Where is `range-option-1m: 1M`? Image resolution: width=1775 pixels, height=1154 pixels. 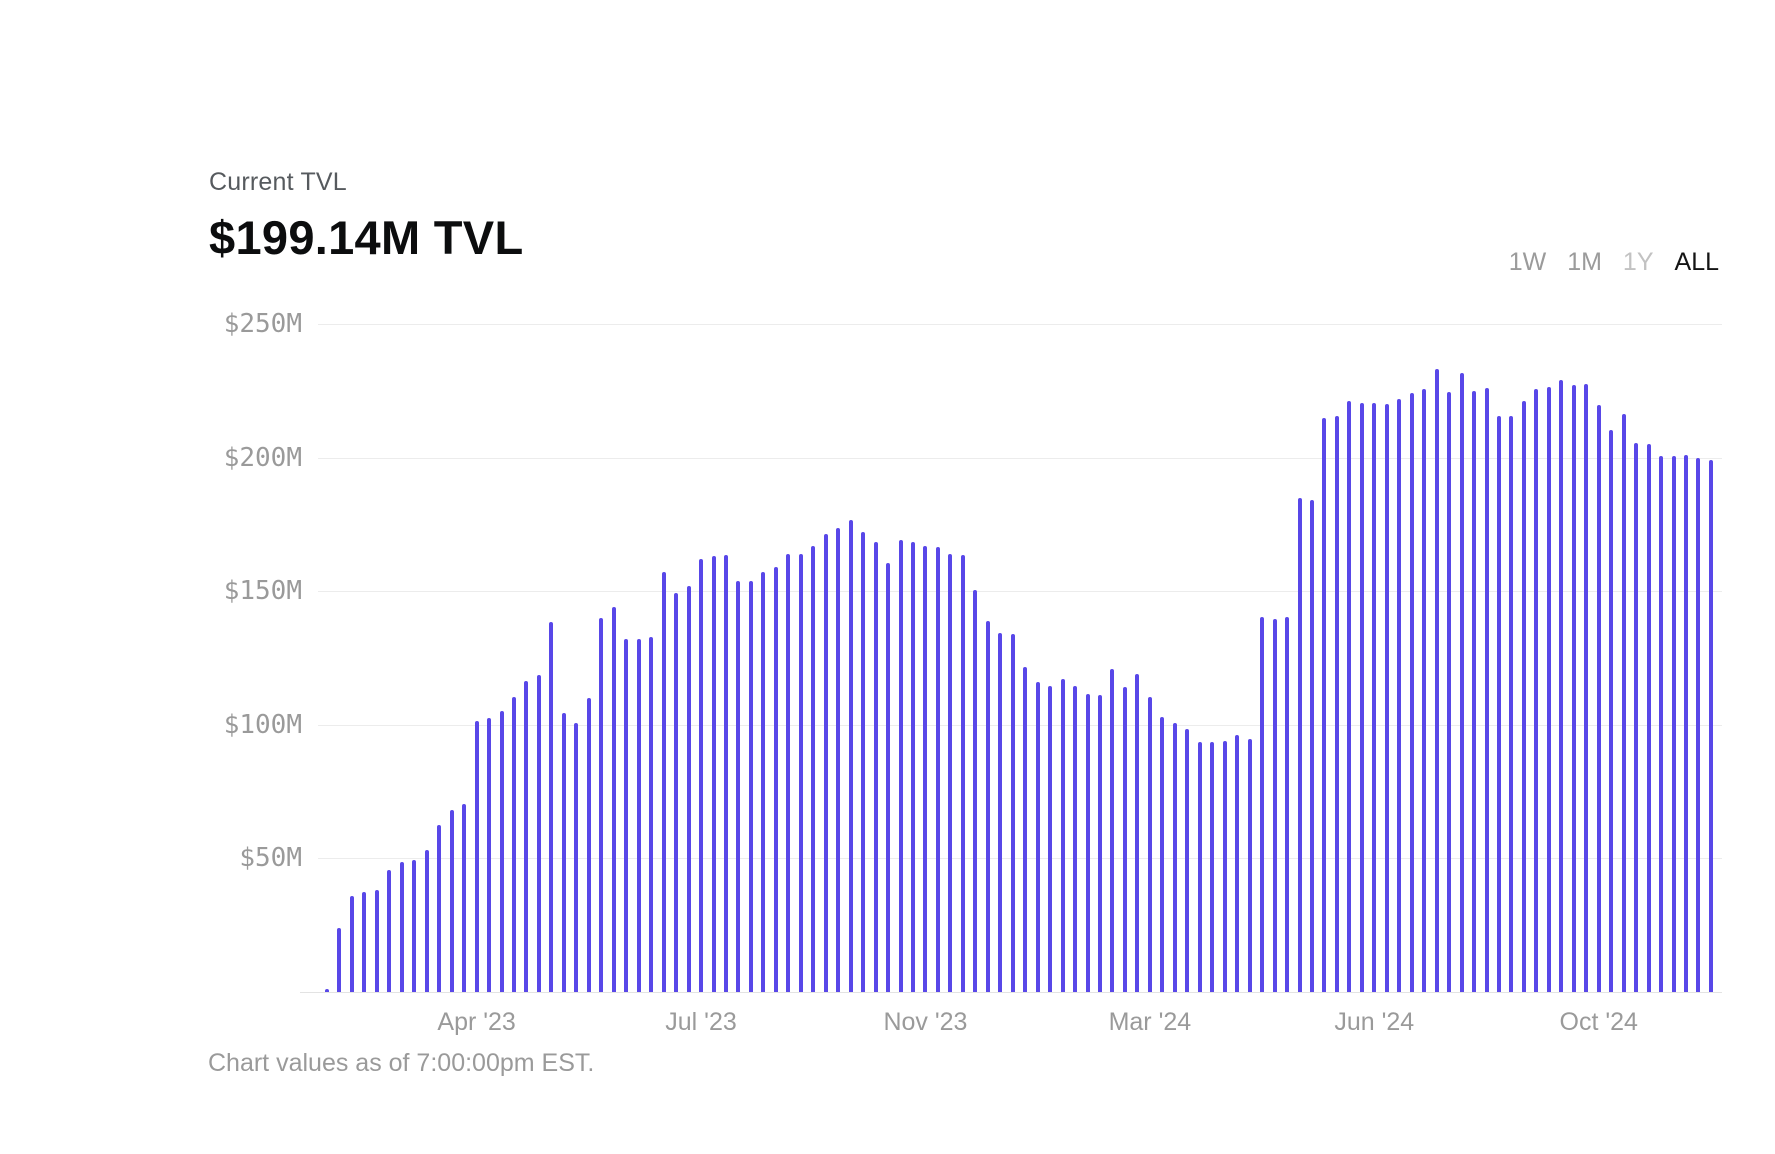
range-option-1m: 1M is located at coordinates (1584, 262).